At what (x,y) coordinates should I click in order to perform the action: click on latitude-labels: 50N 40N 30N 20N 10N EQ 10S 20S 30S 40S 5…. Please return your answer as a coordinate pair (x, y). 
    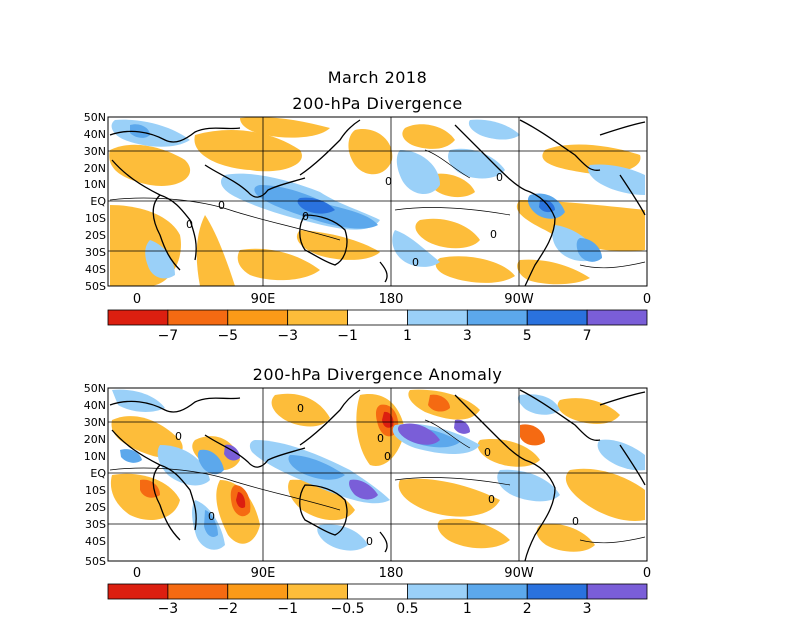
    Looking at the image, I should click on (95, 202).